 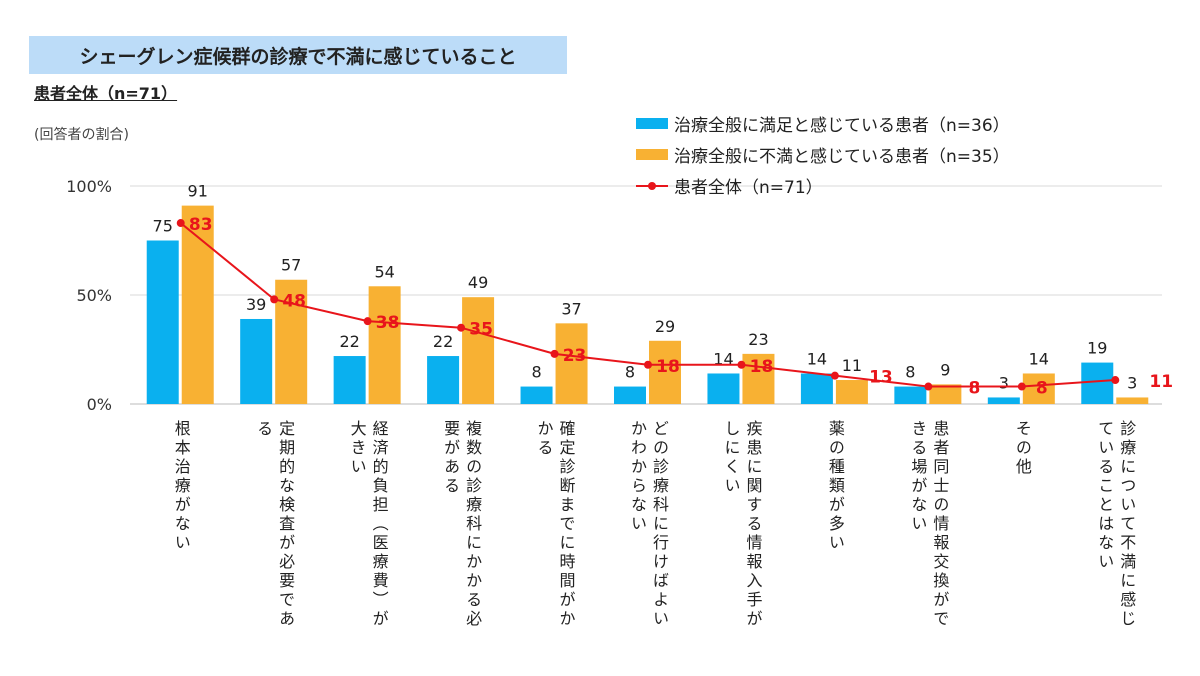 I want to click on legend-label: 患者全体（n=71）, so click(x=748, y=188).